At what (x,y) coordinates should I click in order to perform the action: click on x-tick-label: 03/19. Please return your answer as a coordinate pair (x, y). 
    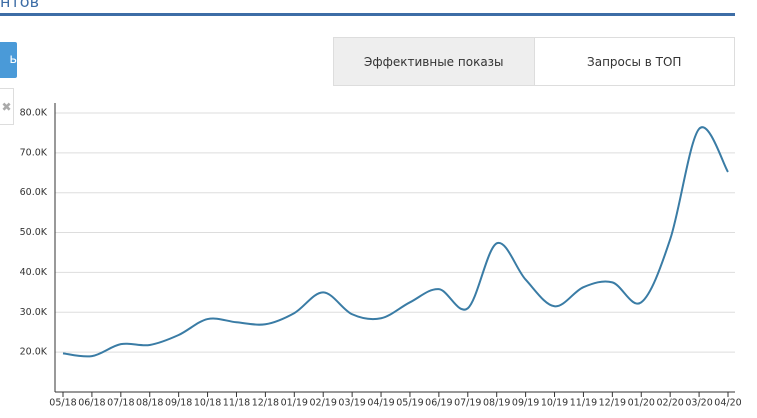
    Looking at the image, I should click on (351, 403).